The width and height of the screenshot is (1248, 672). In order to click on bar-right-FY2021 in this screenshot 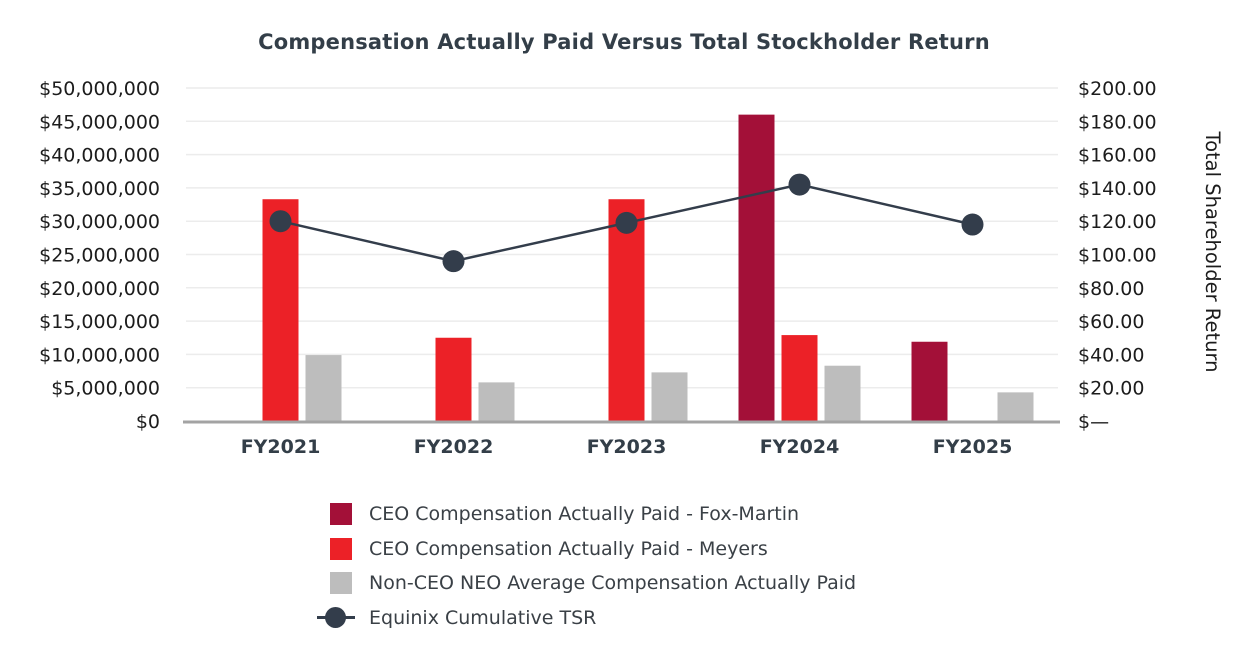, I will do `click(323, 388)`.